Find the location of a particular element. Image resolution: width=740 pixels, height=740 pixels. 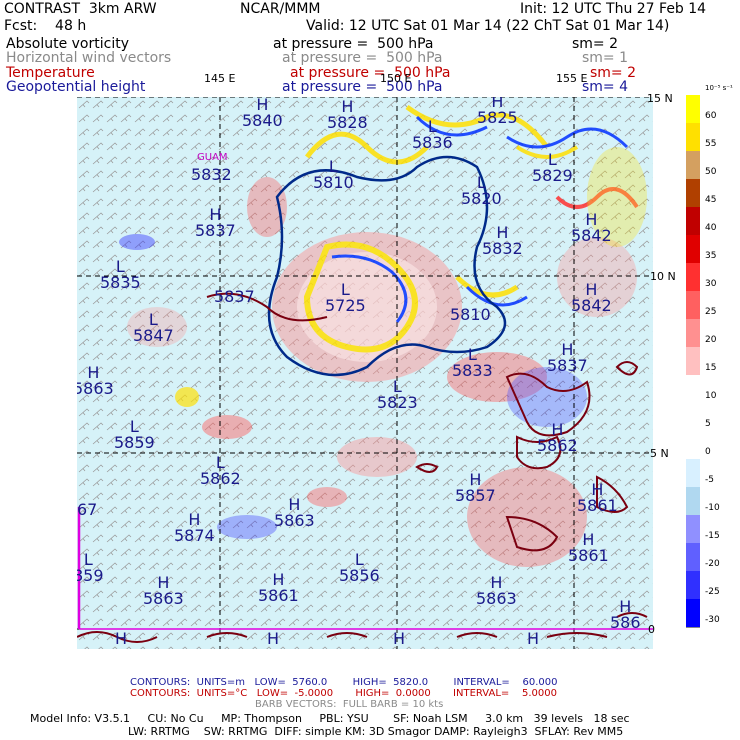

legend-tick-label: -10 is located at coordinates (712, 508).